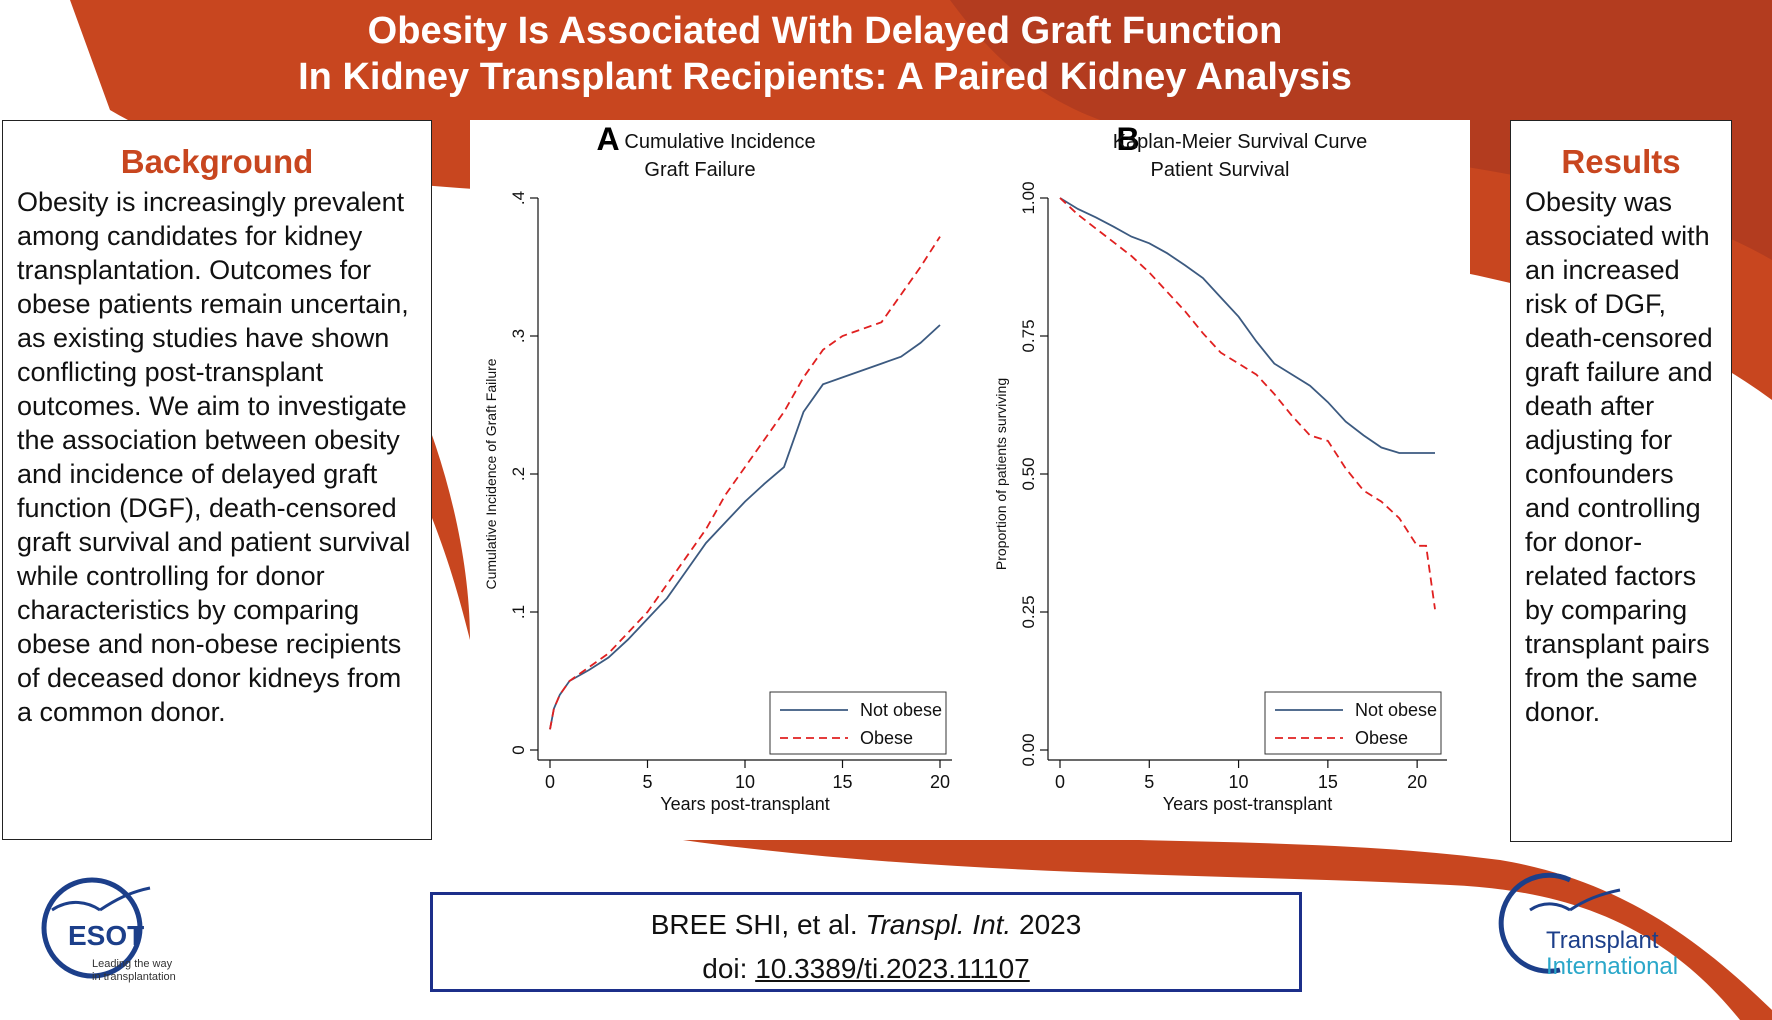 The width and height of the screenshot is (1772, 1020). What do you see at coordinates (1612, 966) in the screenshot?
I see `ti-line-2: International` at bounding box center [1612, 966].